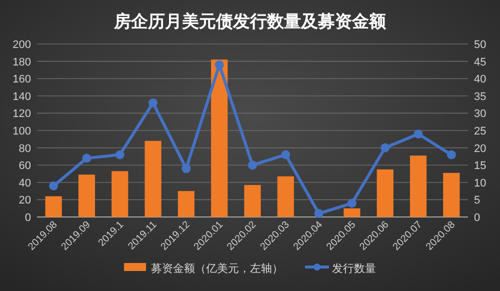 This screenshot has width=500, height=291. Describe the element at coordinates (480, 183) in the screenshot. I see `y2-tick-label: 10` at that location.